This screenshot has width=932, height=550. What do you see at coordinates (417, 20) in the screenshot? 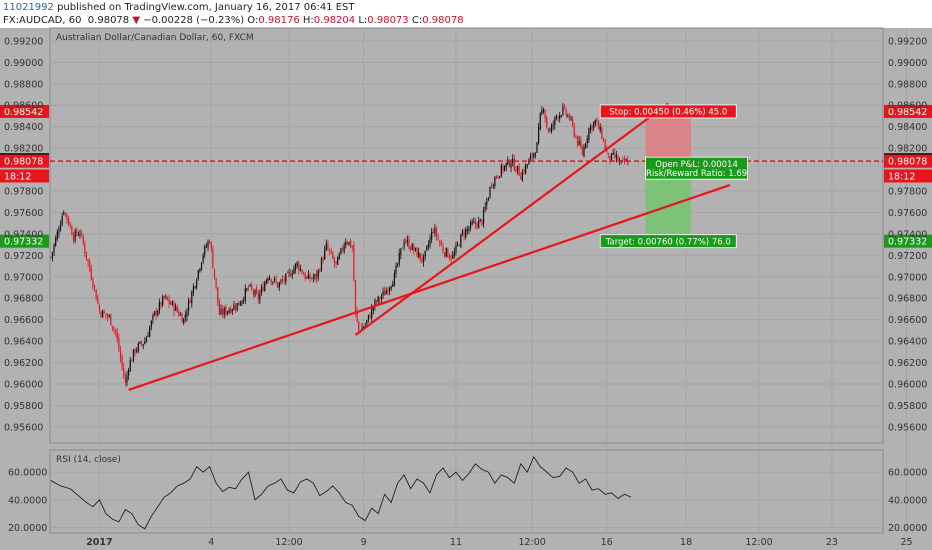
I see `close-label: C:` at bounding box center [417, 20].